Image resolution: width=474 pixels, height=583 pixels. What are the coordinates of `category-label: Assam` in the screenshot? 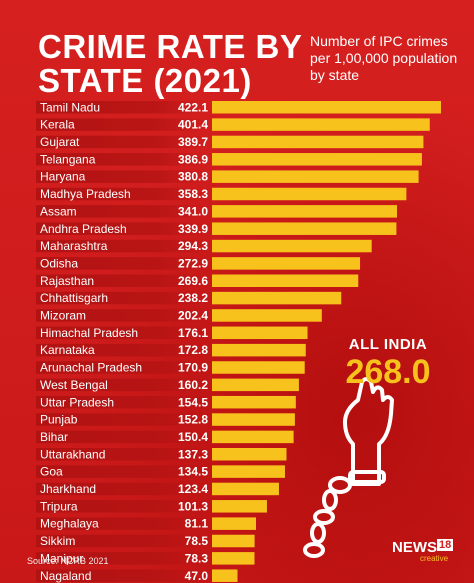 It's located at (58, 211).